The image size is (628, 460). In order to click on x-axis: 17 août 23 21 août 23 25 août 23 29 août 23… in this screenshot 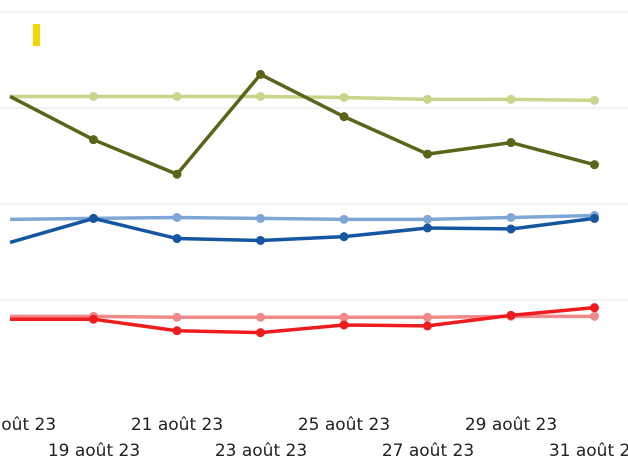, I will do `click(314, 437)`.